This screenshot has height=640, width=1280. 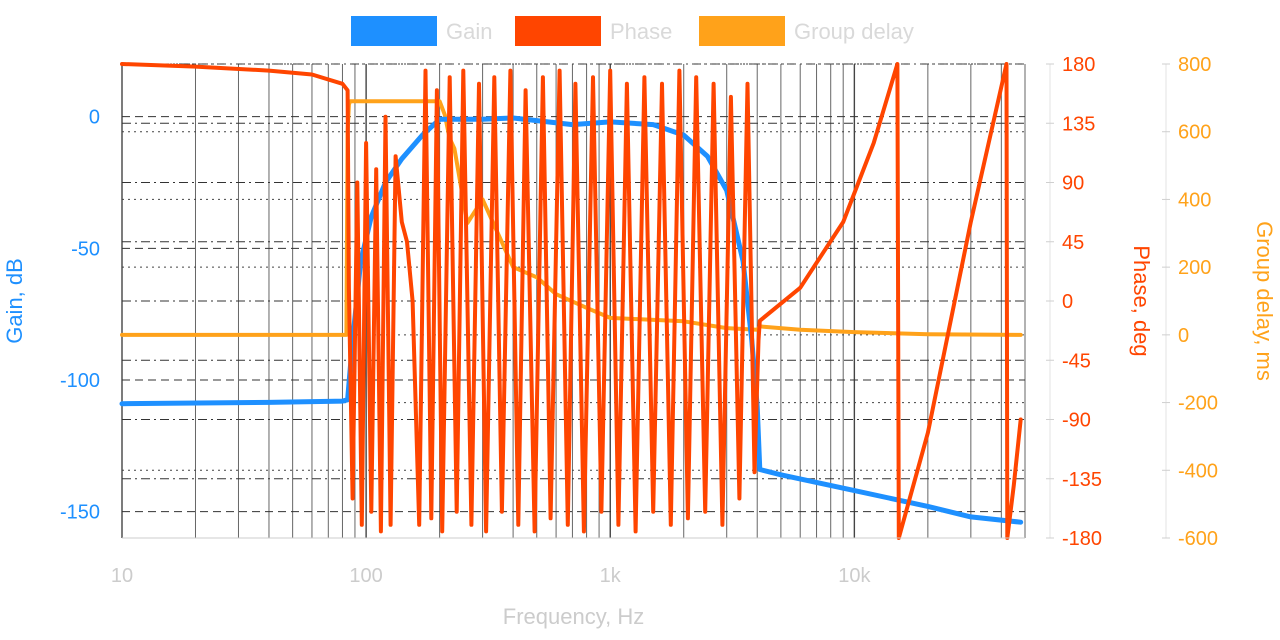 I want to click on y-tick-label-phase: 180, so click(x=1078, y=65).